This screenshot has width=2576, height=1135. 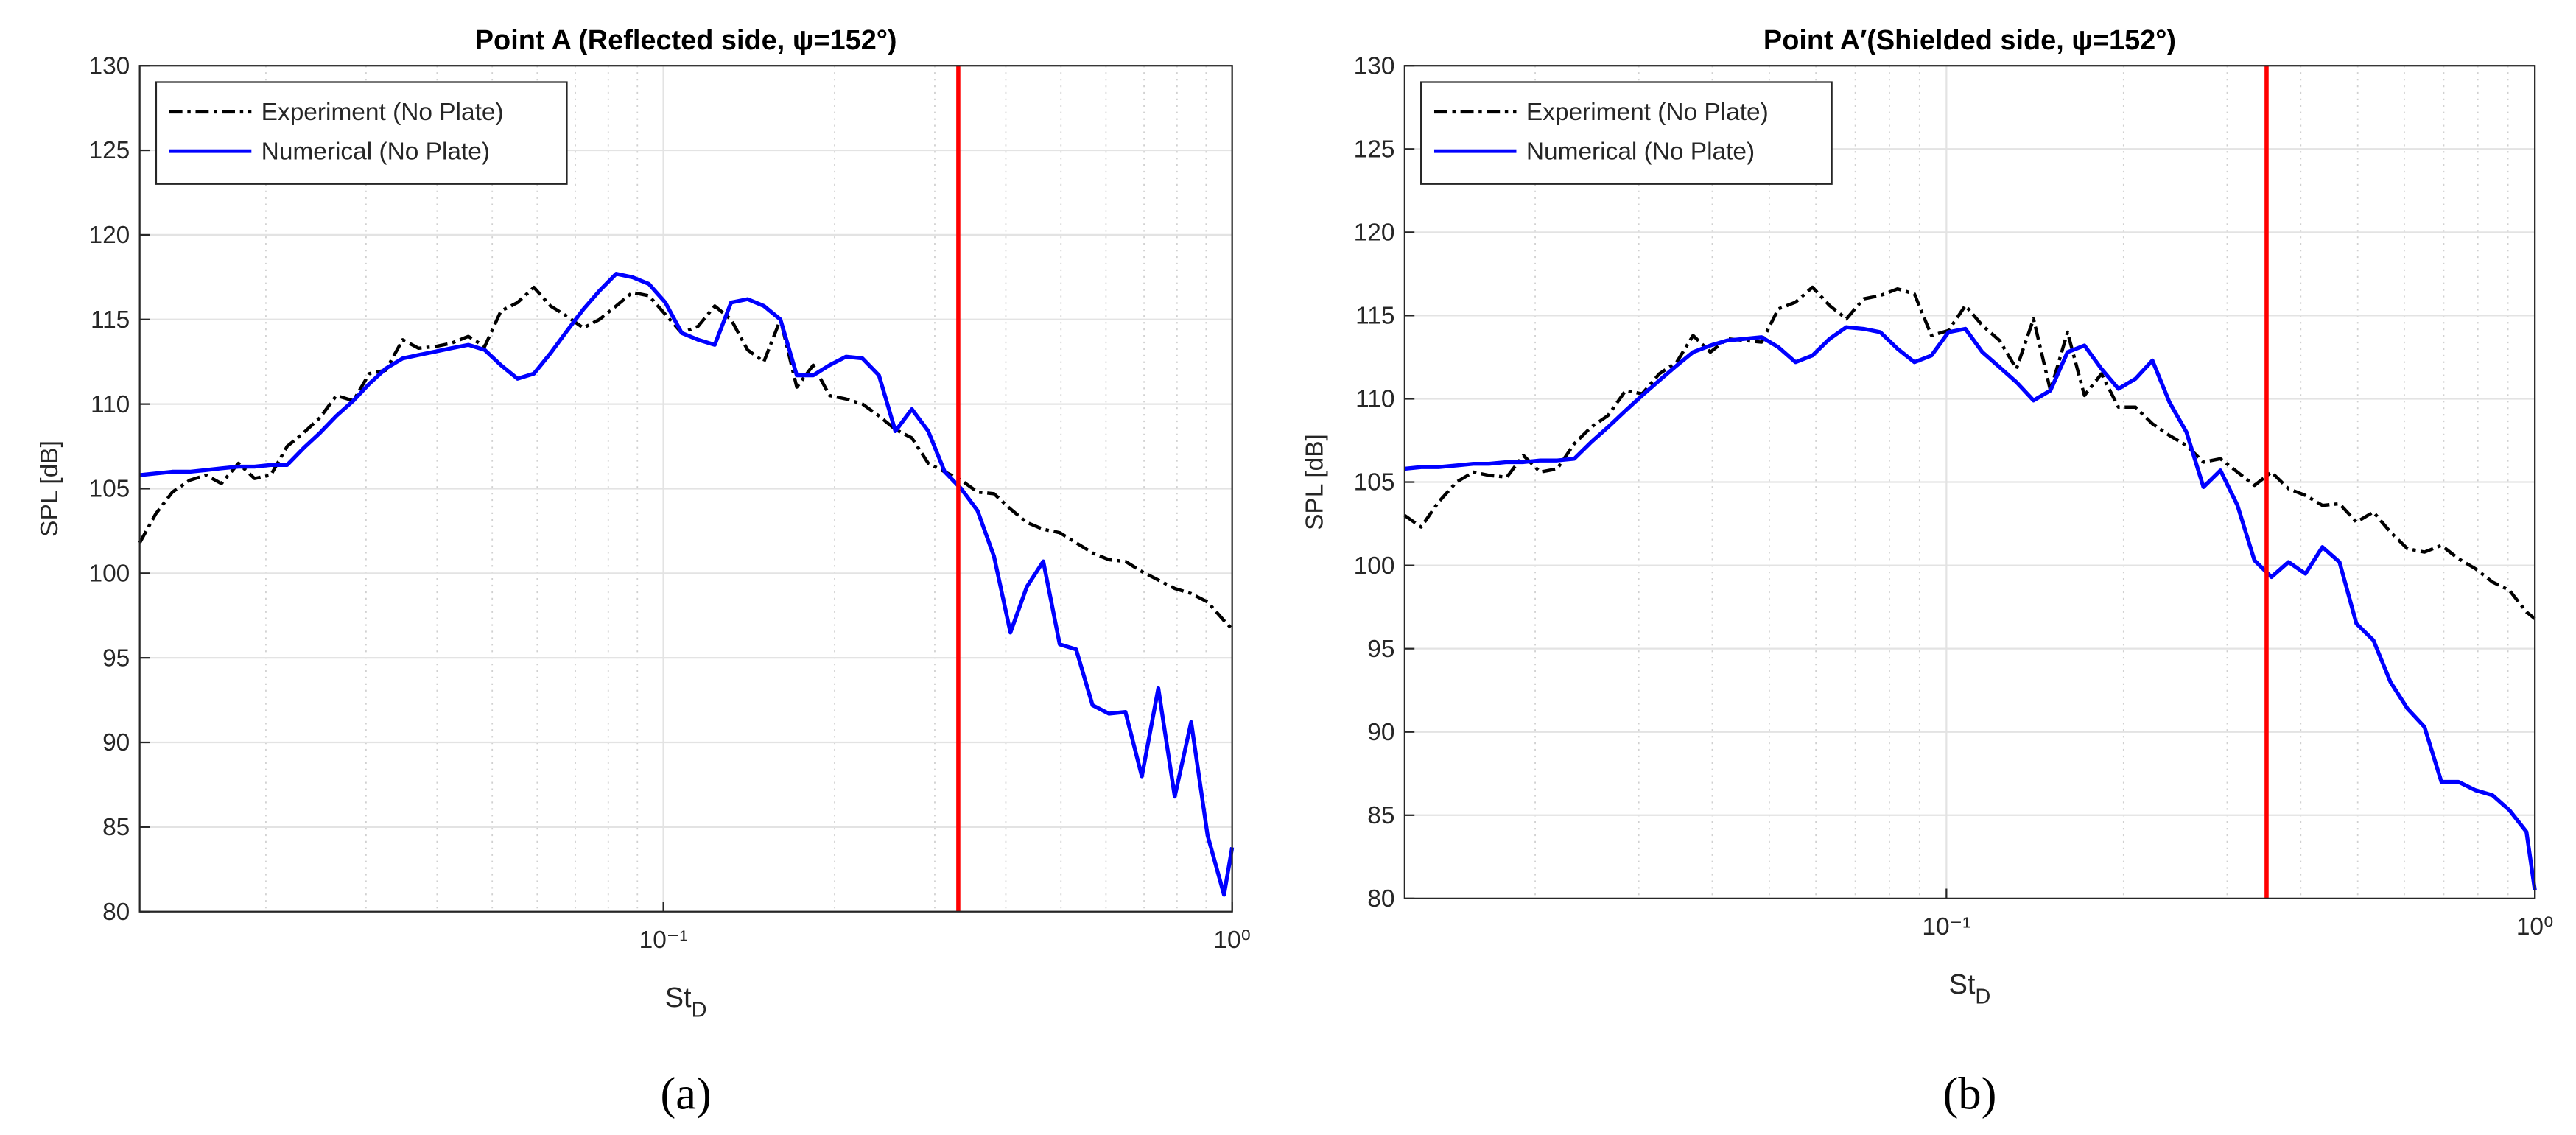 I want to click on panel-caption: (a), so click(x=686, y=1093).